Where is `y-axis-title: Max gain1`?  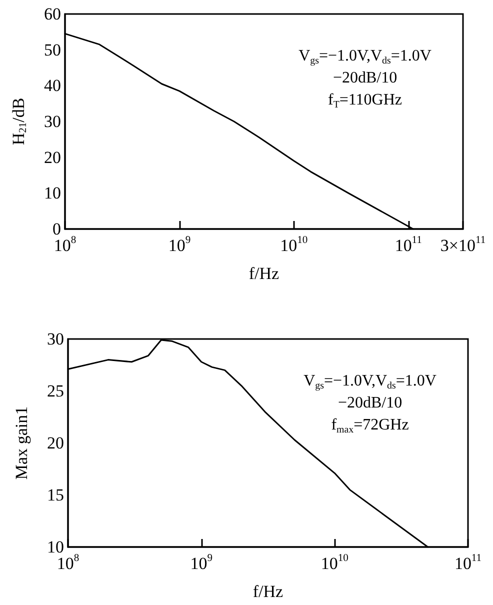
y-axis-title: Max gain1 is located at coordinates (21, 443).